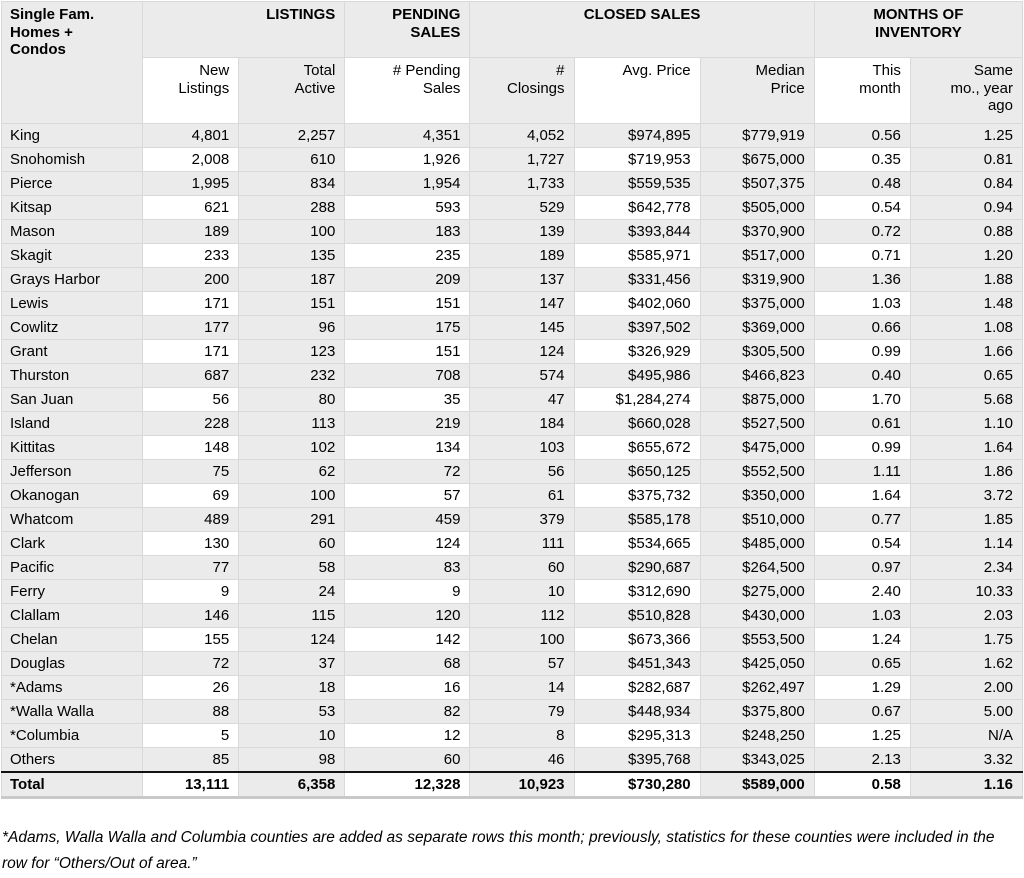  Describe the element at coordinates (292, 279) in the screenshot. I see `value-cell: 187` at that location.